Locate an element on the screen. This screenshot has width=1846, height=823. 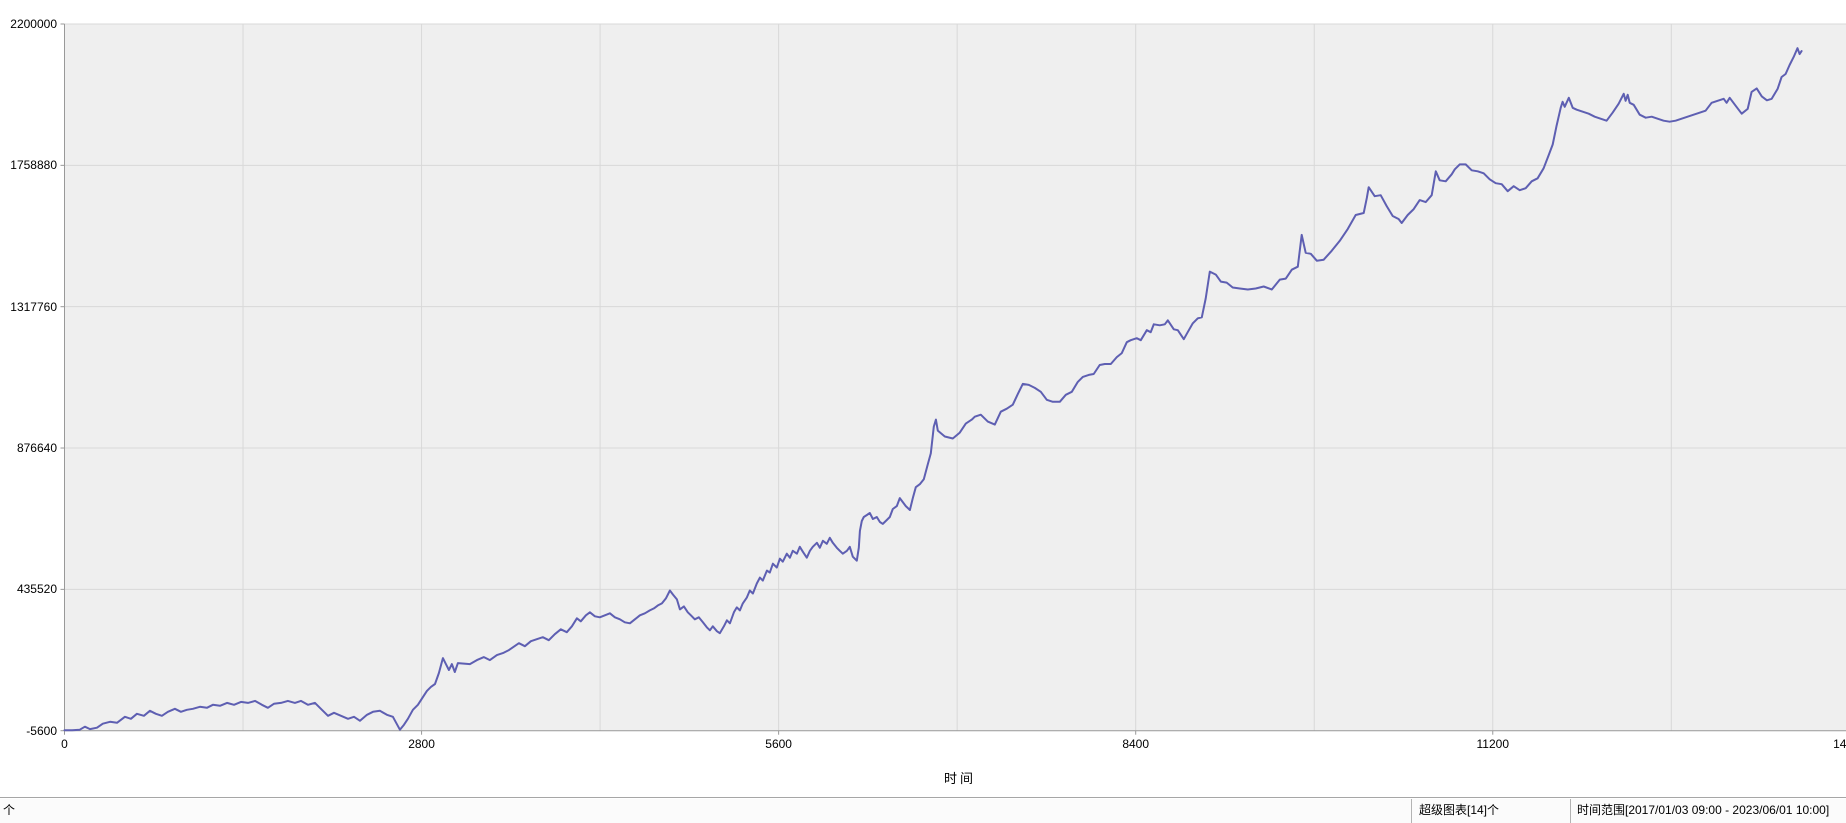
x-axis-title: 时间 is located at coordinates (959, 778).